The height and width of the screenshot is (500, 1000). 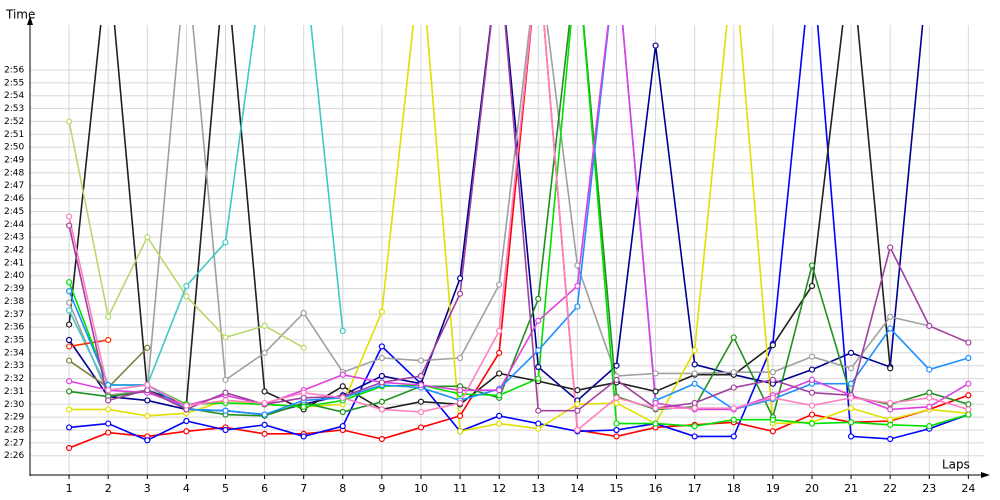 What do you see at coordinates (577, 488) in the screenshot?
I see `x-tick-label: 14` at bounding box center [577, 488].